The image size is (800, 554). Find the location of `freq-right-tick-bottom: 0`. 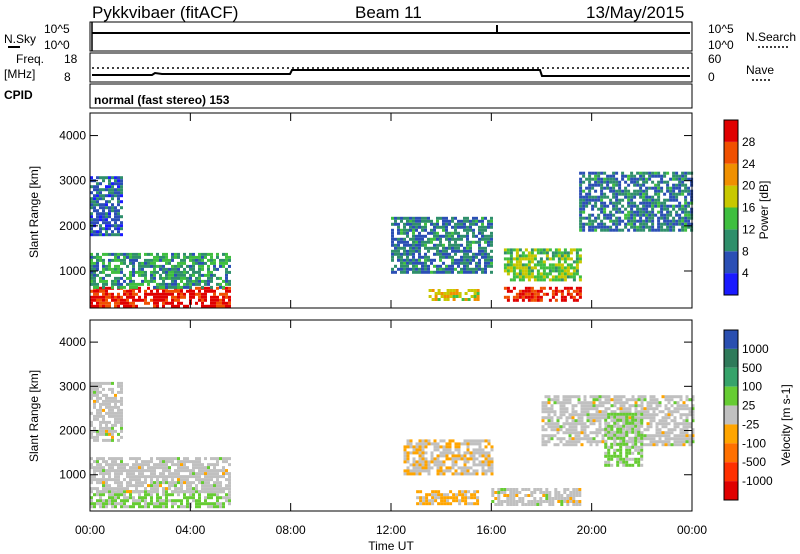

freq-right-tick-bottom: 0 is located at coordinates (711, 77).